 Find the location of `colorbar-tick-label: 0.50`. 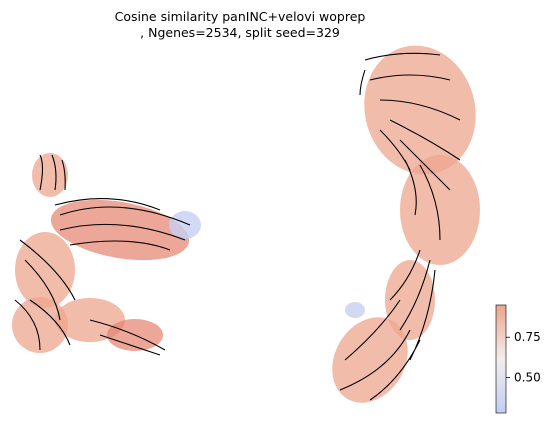

colorbar-tick-label: 0.50 is located at coordinates (527, 378).